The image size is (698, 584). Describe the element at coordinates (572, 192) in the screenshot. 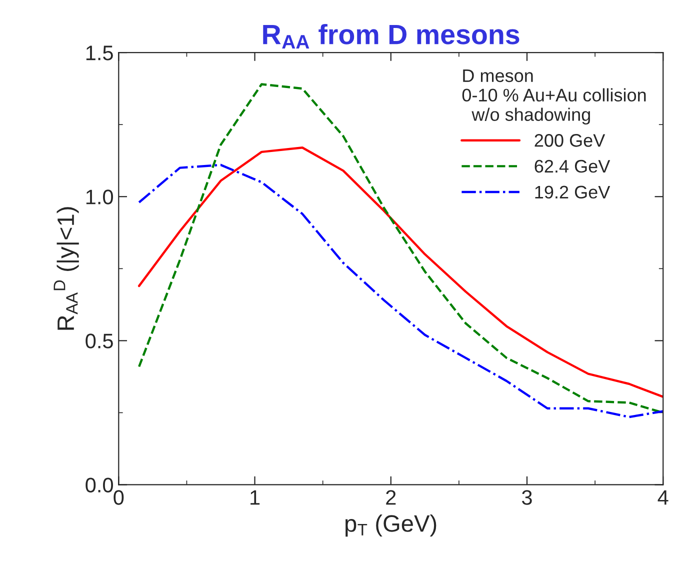

I see `legend-label: 19.2 GeV` at that location.